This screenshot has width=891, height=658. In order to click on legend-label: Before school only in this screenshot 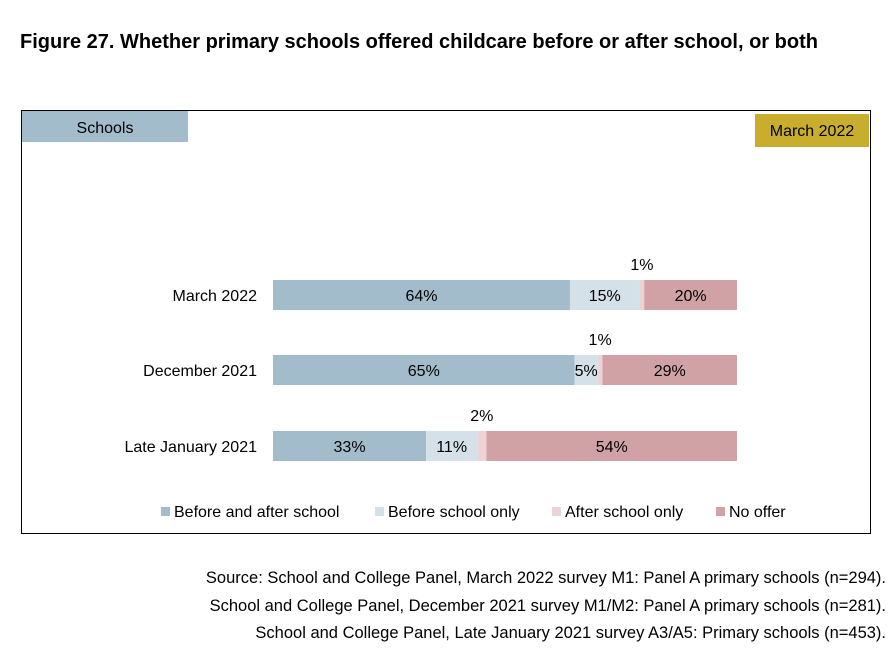, I will do `click(454, 512)`.